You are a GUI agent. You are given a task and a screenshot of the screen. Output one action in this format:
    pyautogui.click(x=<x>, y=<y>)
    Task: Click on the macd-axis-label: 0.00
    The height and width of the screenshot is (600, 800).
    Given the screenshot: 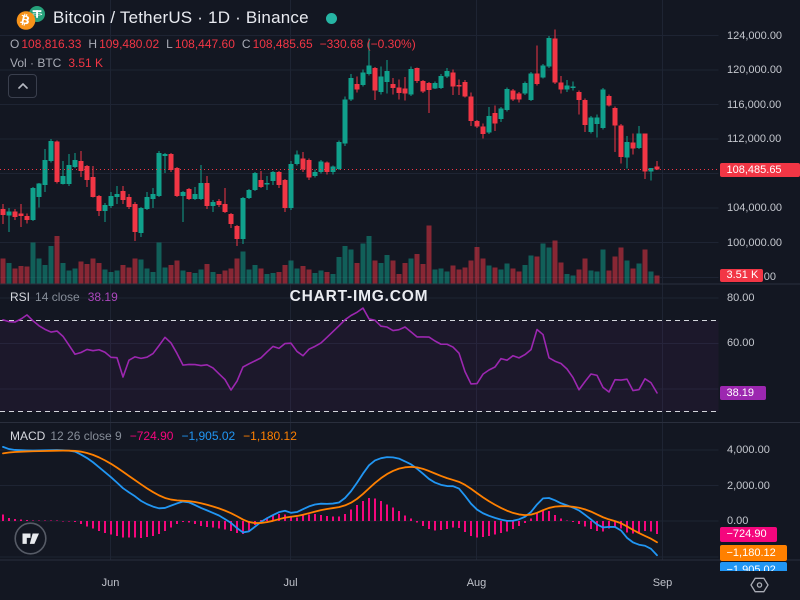 What is the action you would take?
    pyautogui.click(x=738, y=521)
    